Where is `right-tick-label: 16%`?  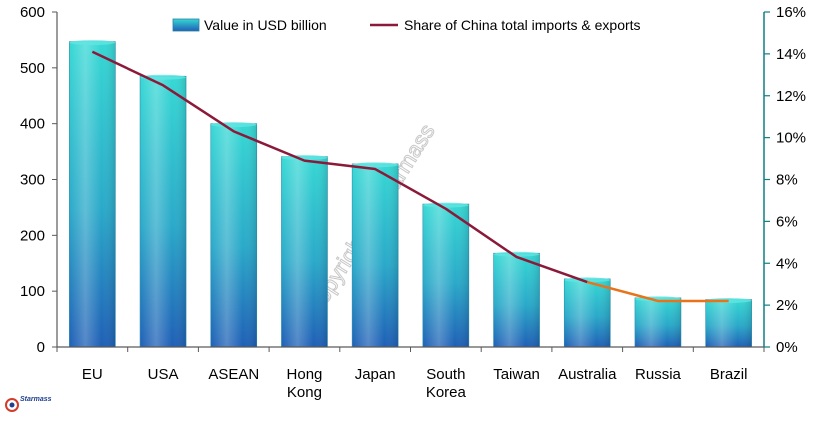 right-tick-label: 16% is located at coordinates (791, 12).